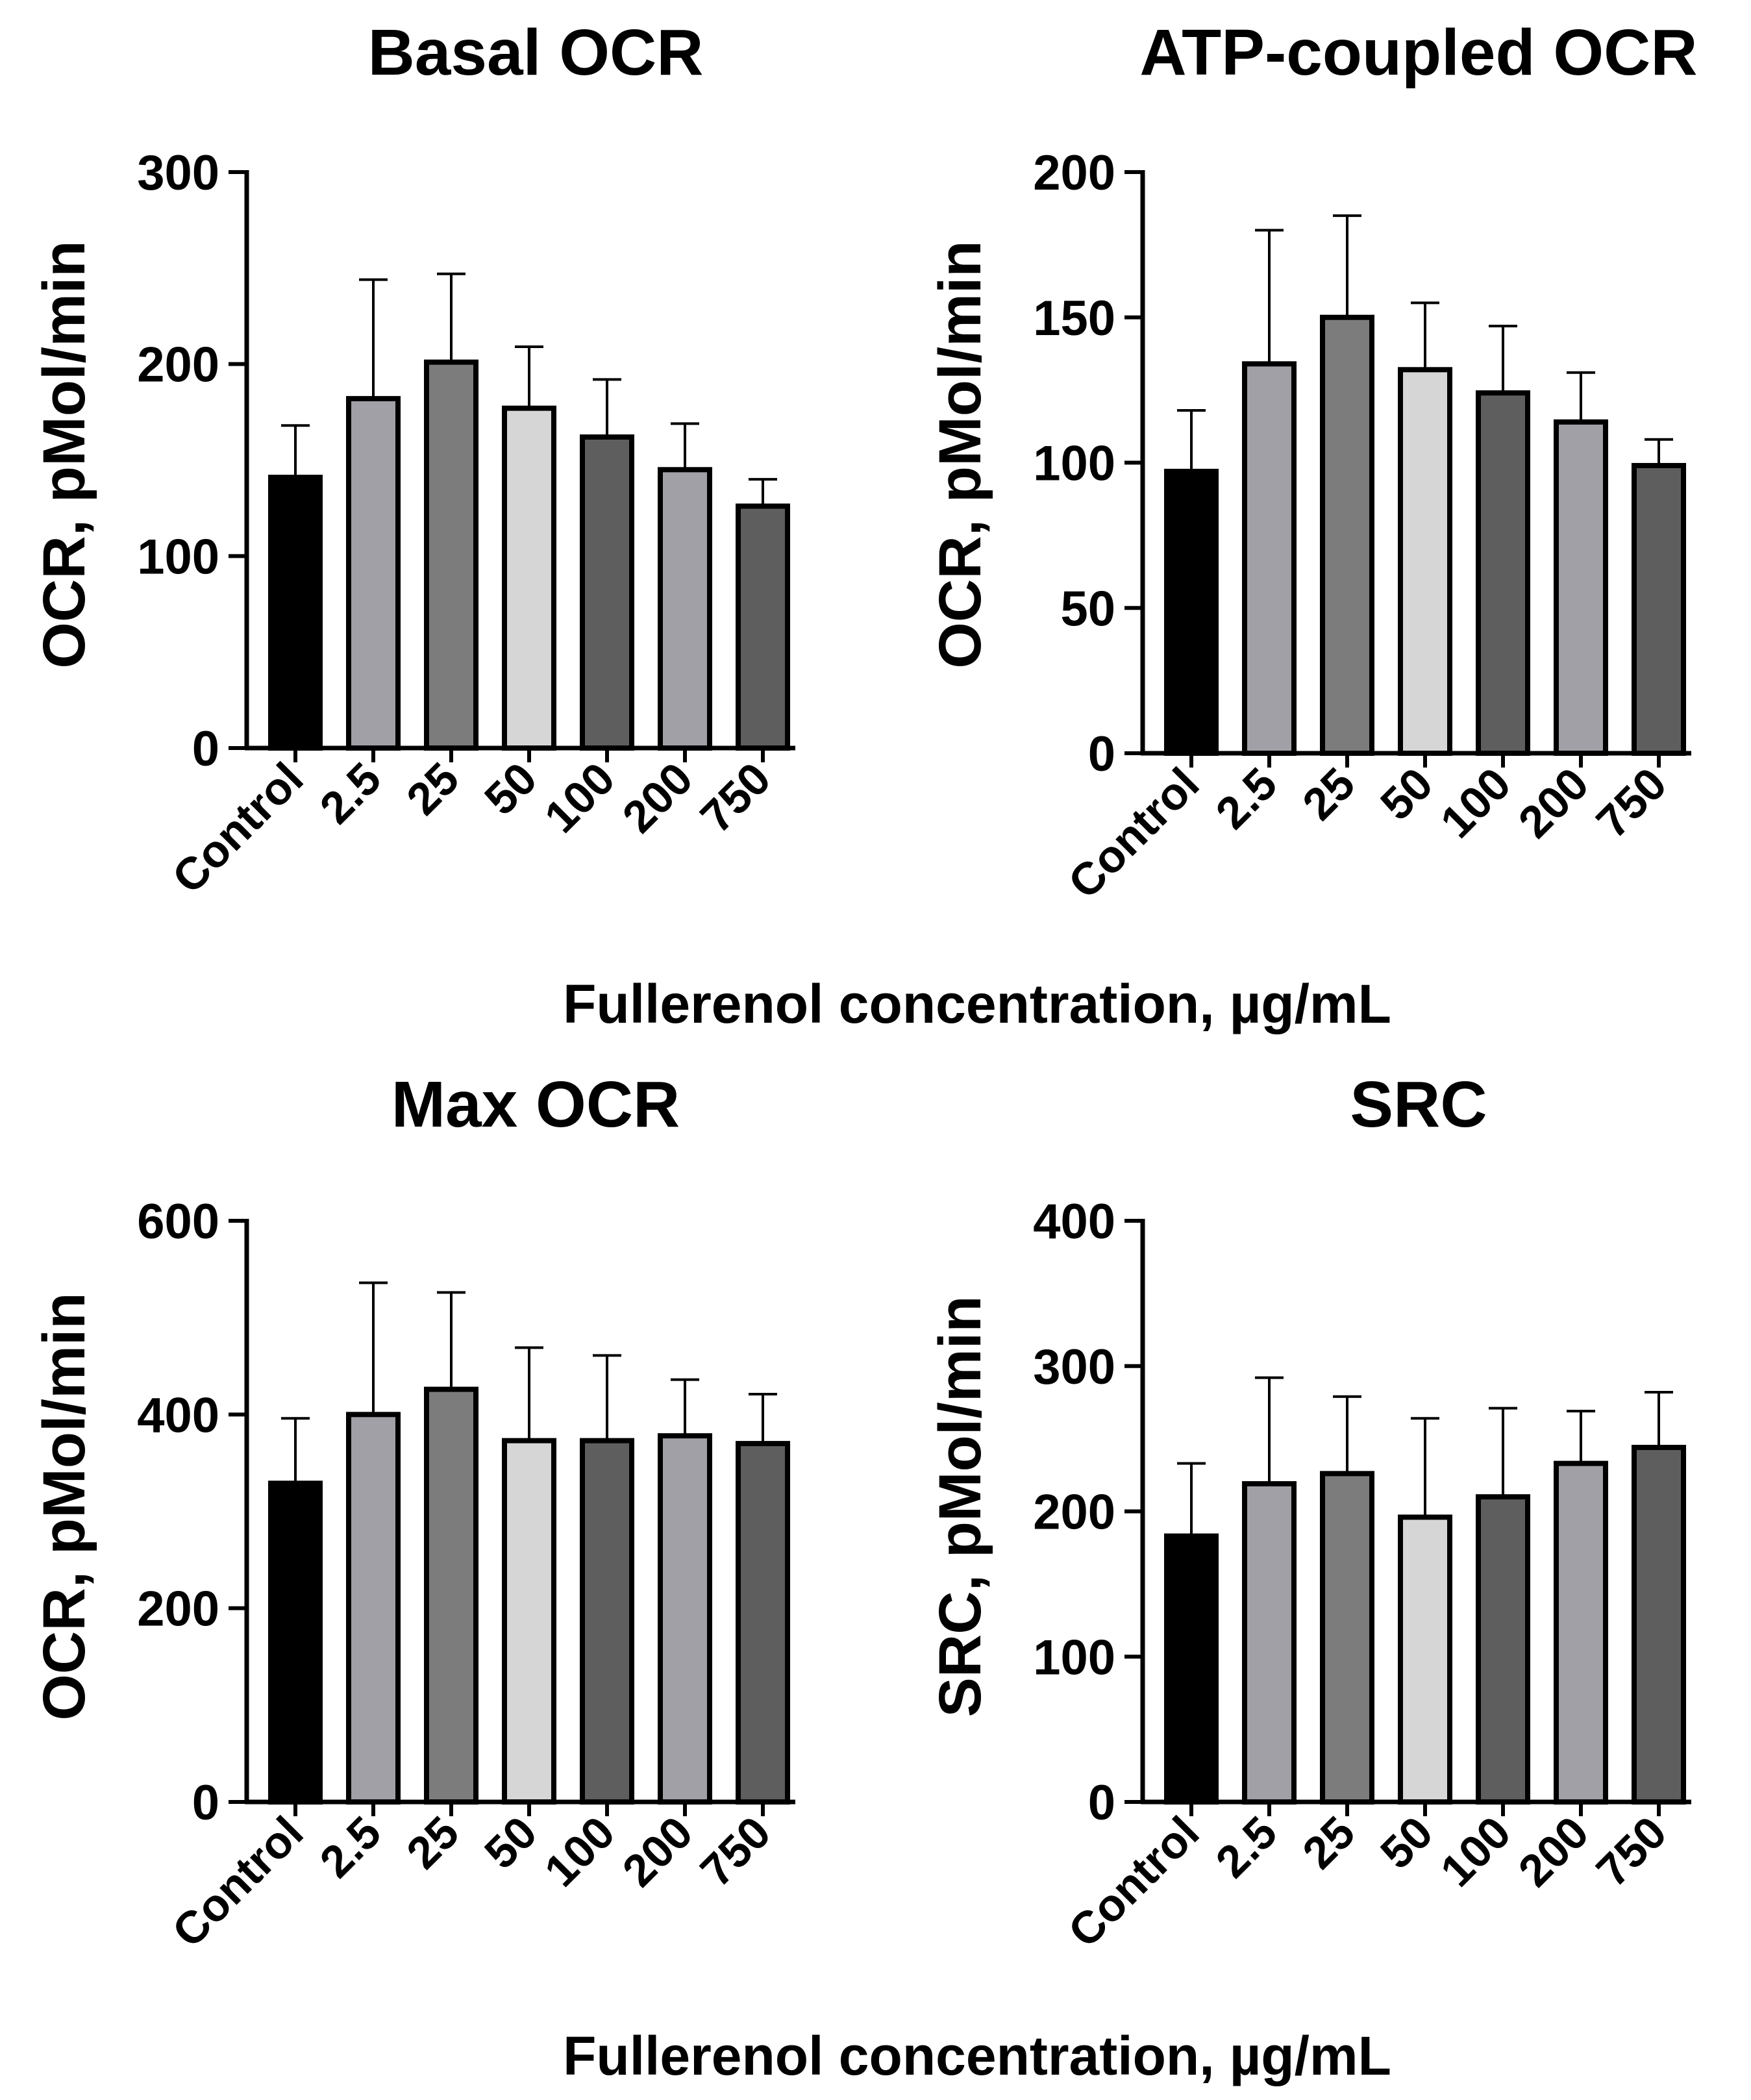  Describe the element at coordinates (960, 1506) in the screenshot. I see `y-axis-label: SRC, pMol/min` at that location.